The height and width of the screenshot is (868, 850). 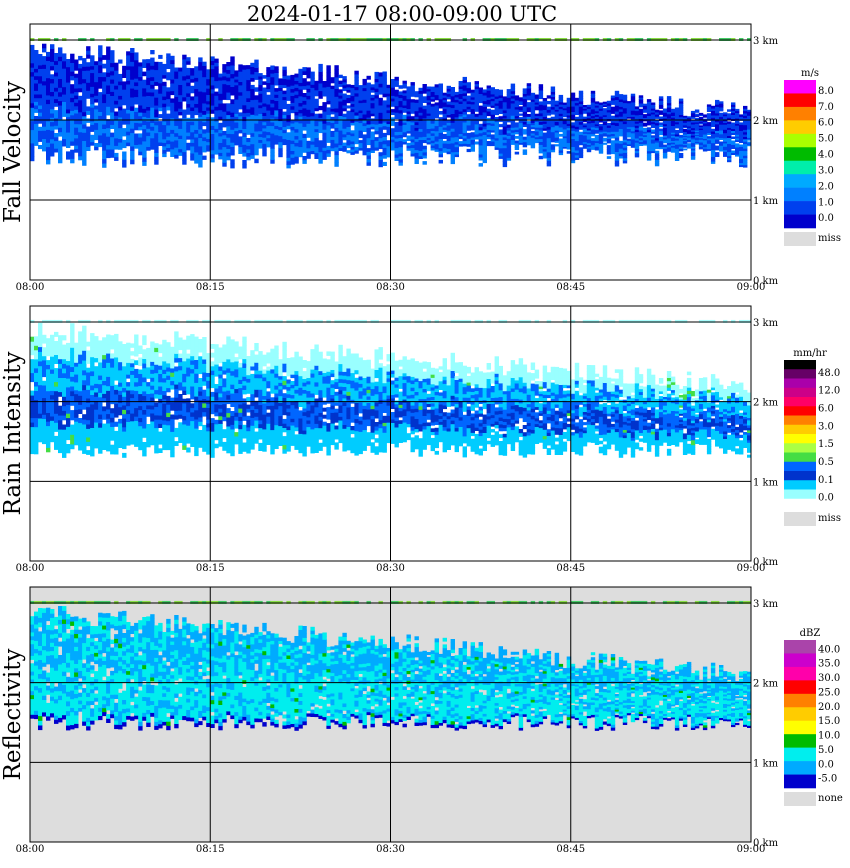 I want to click on colorbar: mm/hr 48.0 12.0 6.0 3.0 1.5 0.5 0.1 0.0 miss, so click(x=812, y=437).